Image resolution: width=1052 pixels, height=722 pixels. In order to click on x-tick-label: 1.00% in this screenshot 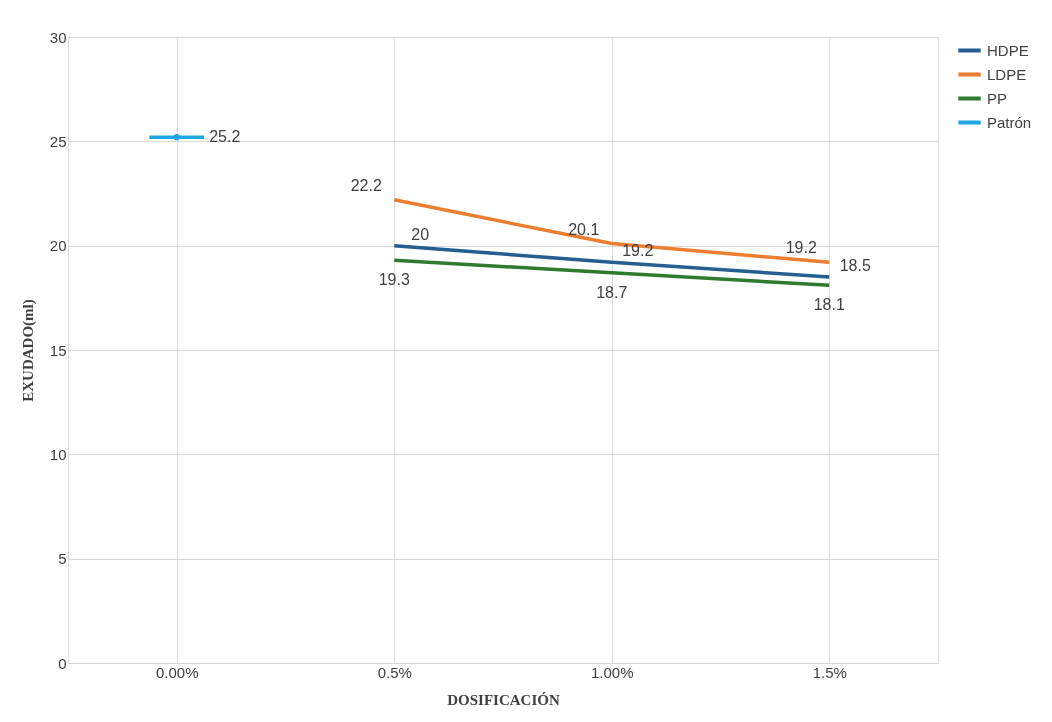, I will do `click(612, 672)`.